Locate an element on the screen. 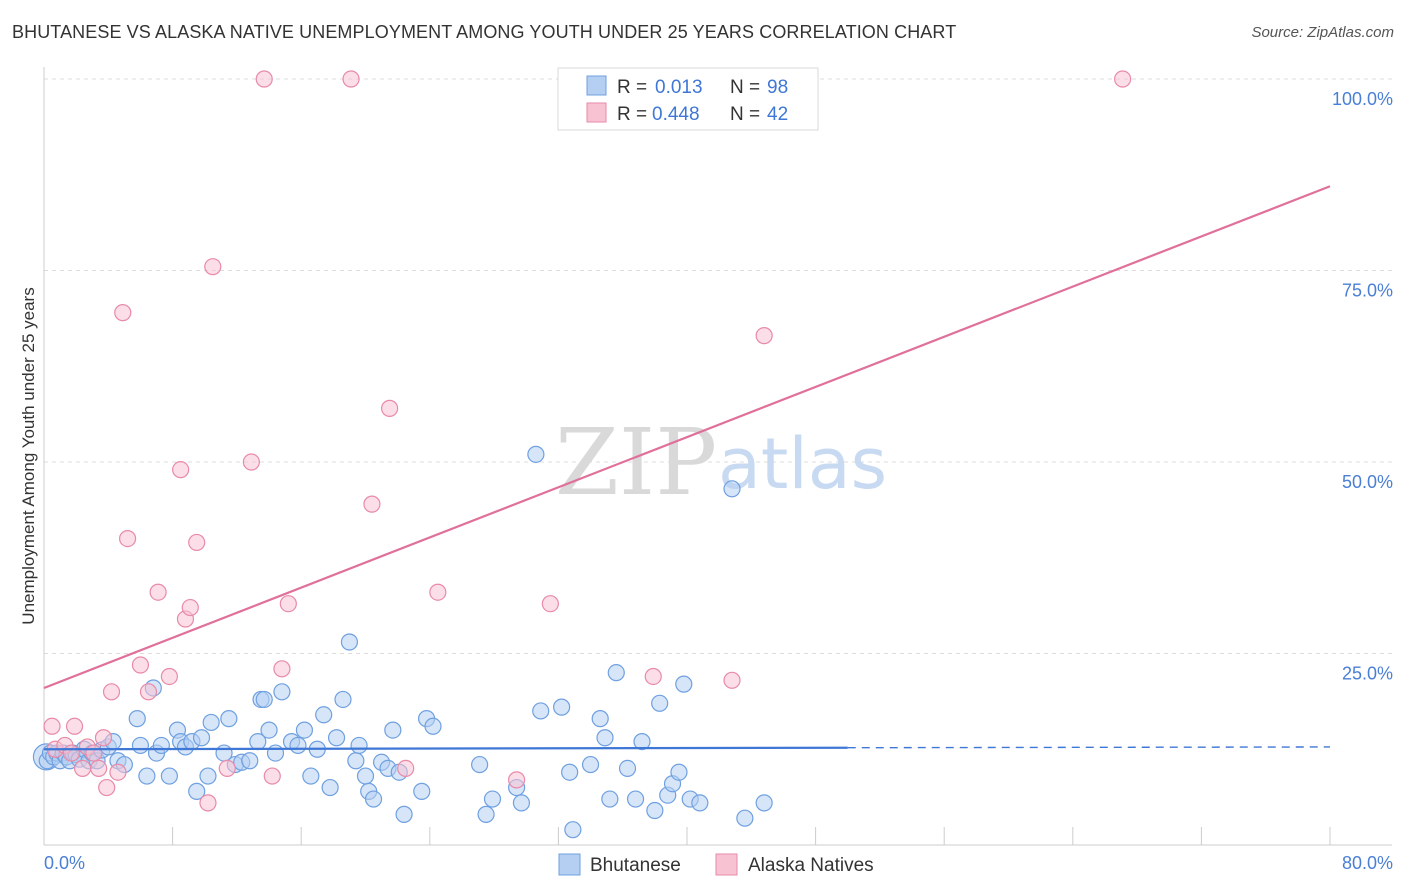 Image resolution: width=1406 pixels, height=892 pixels. x-tick-max: 80.0% is located at coordinates (1367, 863).